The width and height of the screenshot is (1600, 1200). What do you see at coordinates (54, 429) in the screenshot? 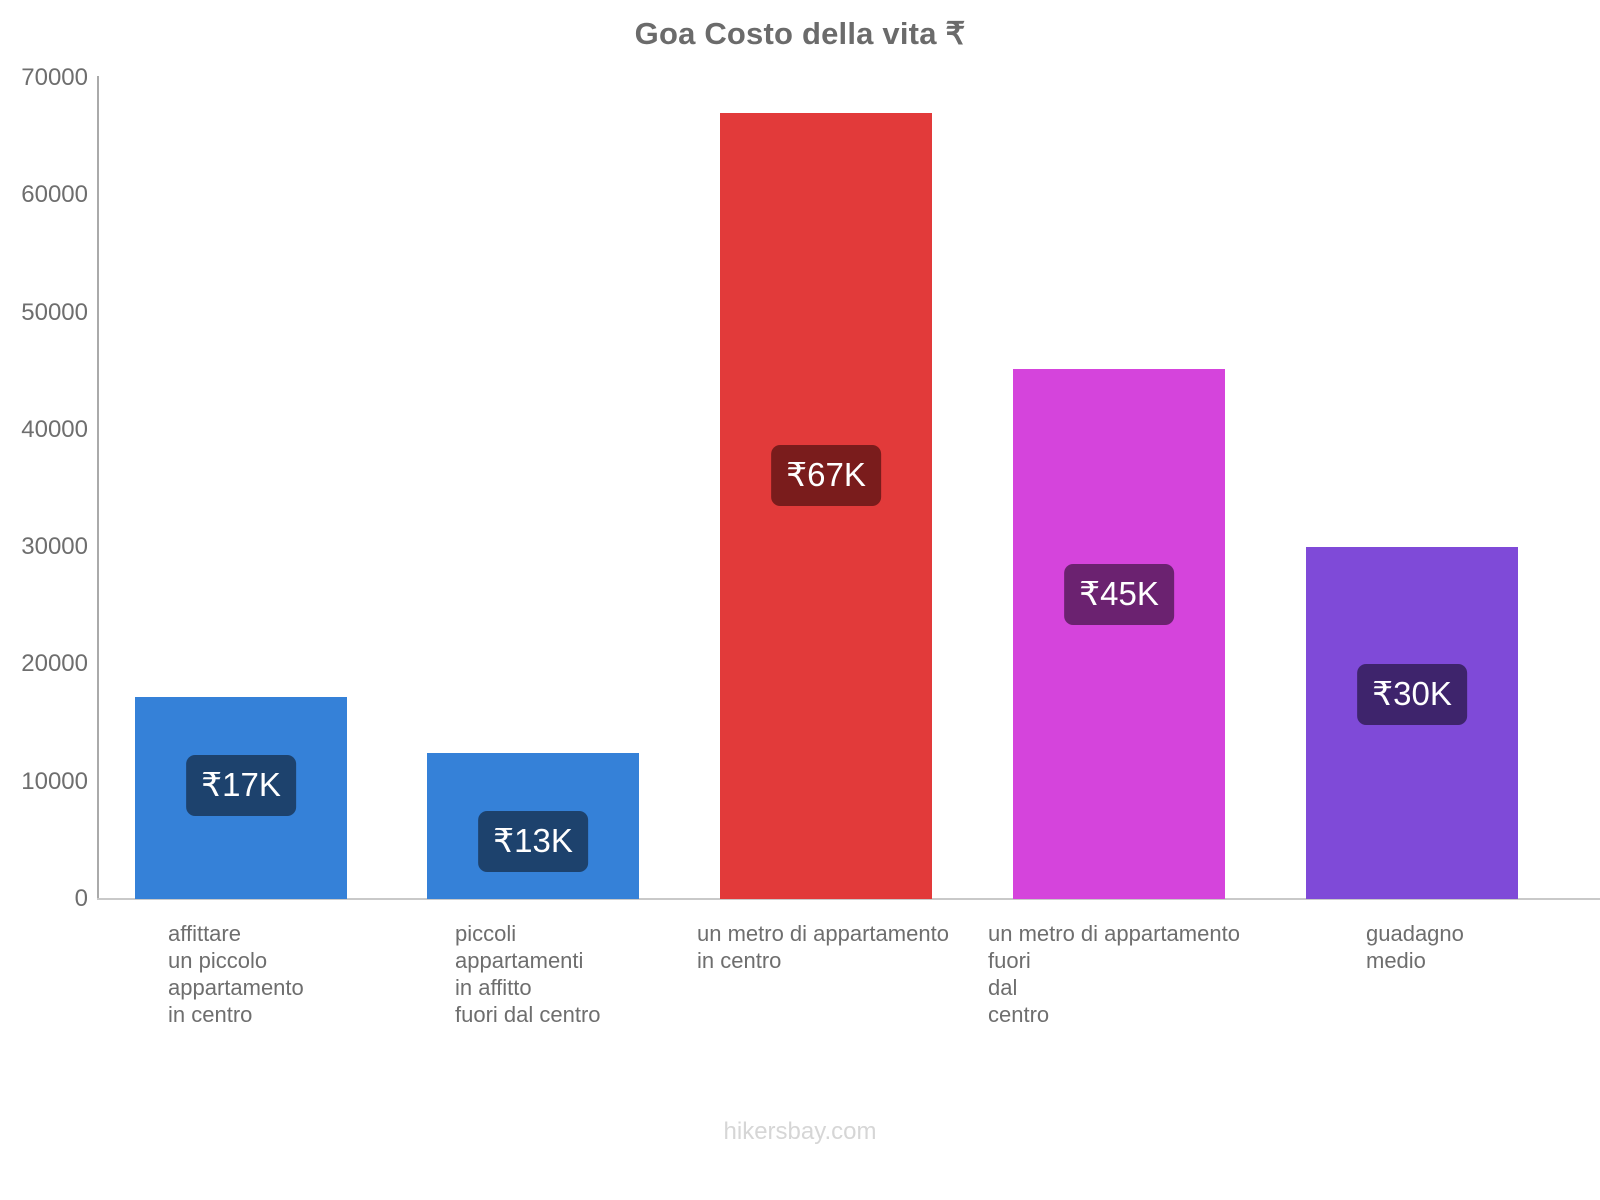
I see `y-axis-tick-label: 40000` at bounding box center [54, 429].